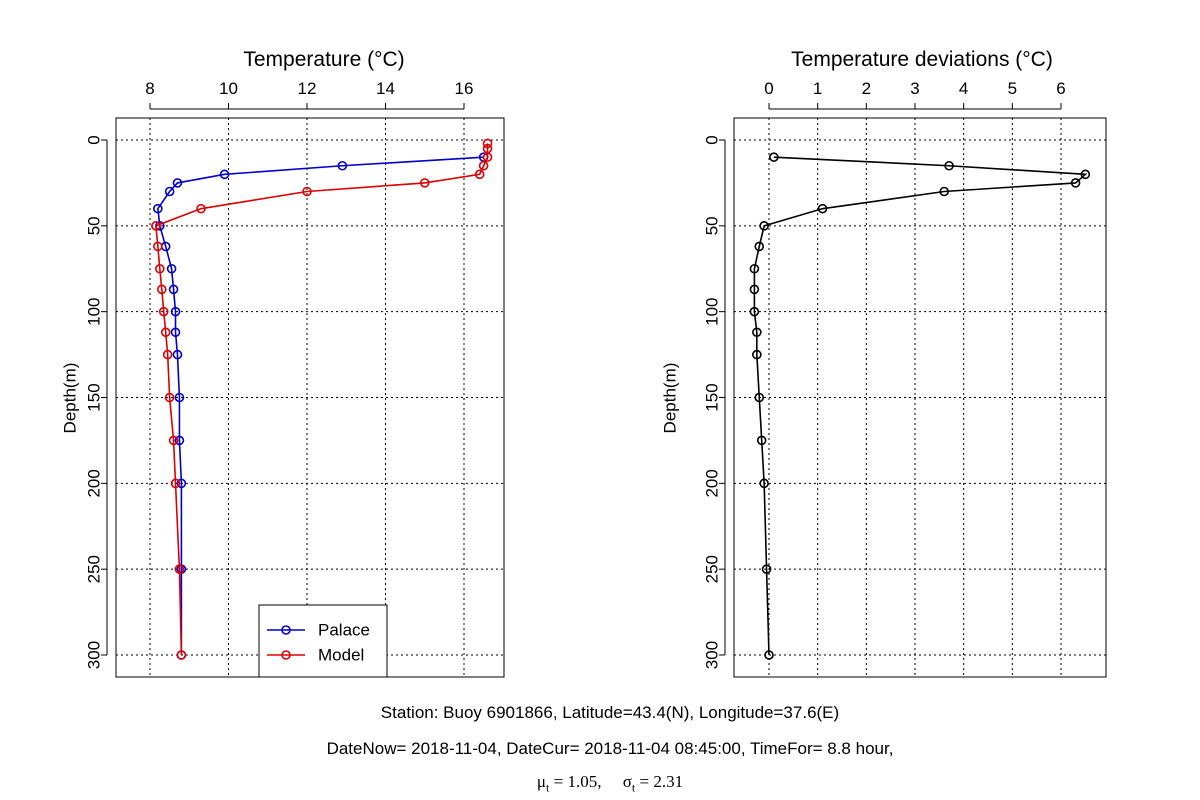 The height and width of the screenshot is (800, 1200). Describe the element at coordinates (914, 88) in the screenshot. I see `x-tick-label: 3` at that location.